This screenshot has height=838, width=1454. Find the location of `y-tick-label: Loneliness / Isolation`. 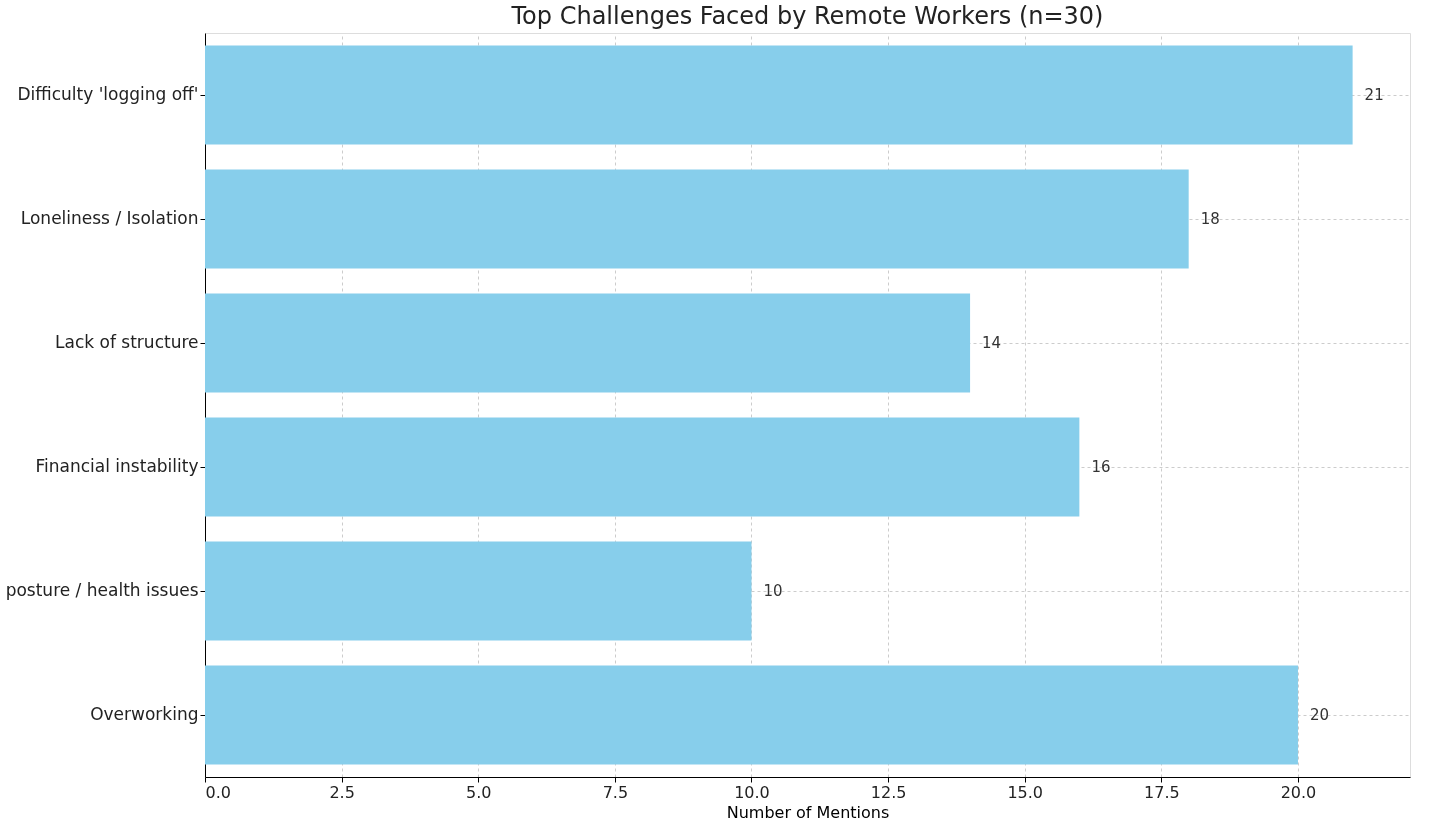

y-tick-label: Loneliness / Isolation is located at coordinates (109, 218).